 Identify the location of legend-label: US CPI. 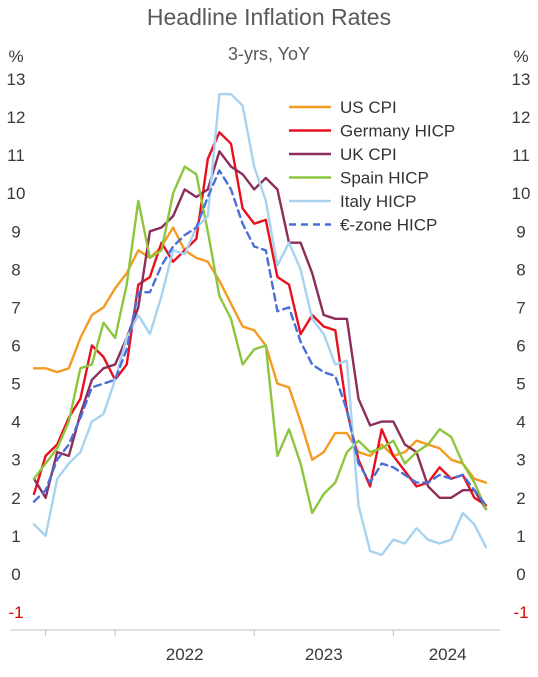
(368, 107).